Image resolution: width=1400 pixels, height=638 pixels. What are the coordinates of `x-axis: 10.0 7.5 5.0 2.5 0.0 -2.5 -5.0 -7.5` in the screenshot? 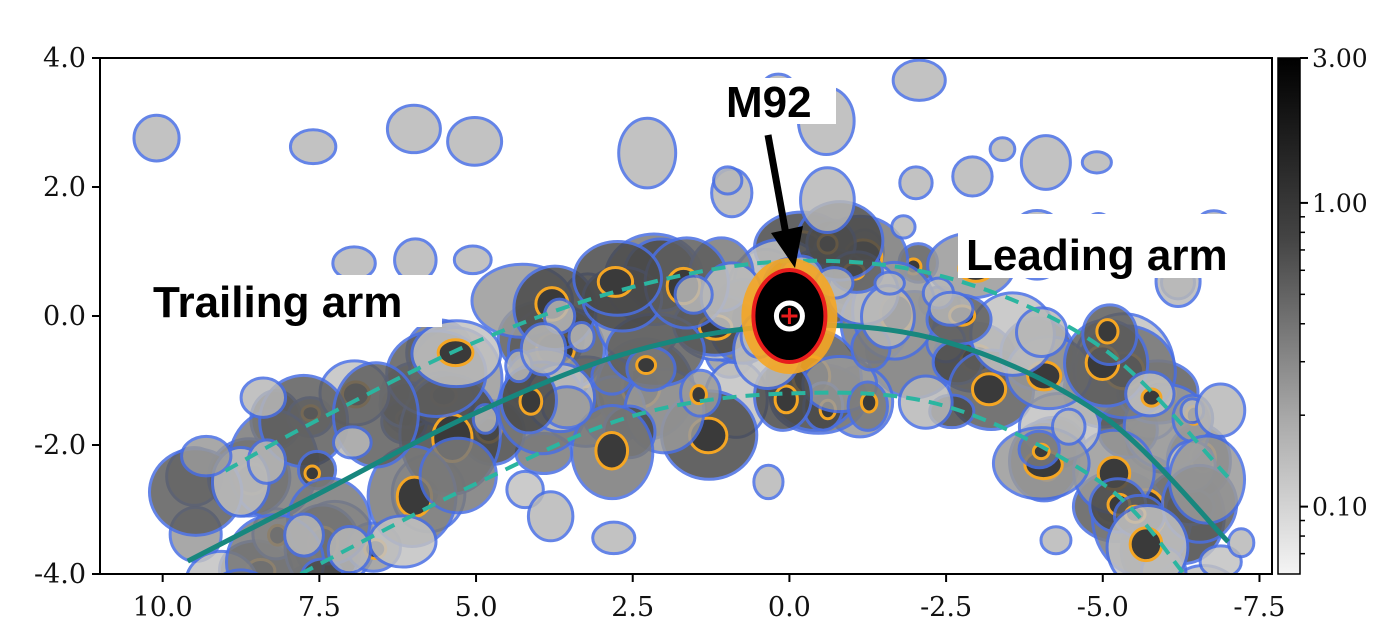 It's located at (709, 598).